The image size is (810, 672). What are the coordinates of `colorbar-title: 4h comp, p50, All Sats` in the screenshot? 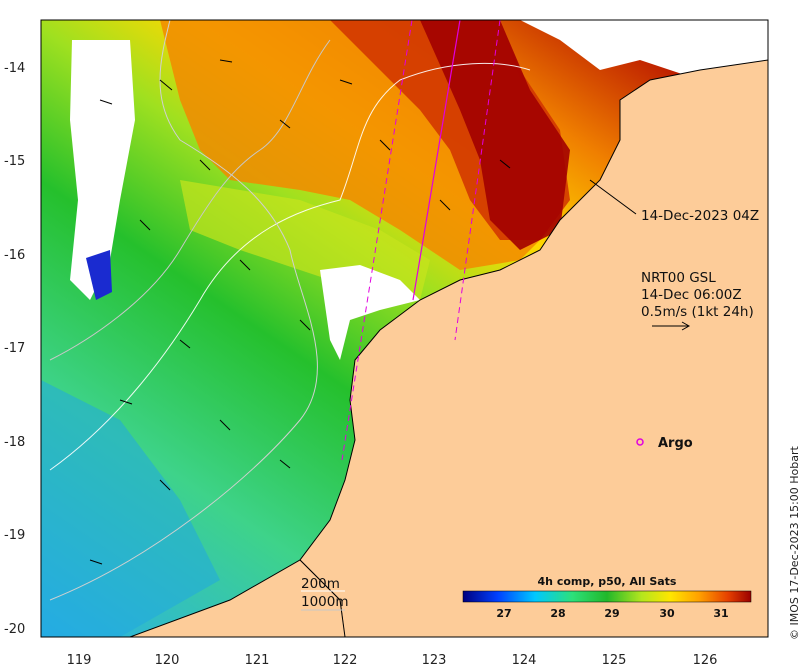 It's located at (607, 581).